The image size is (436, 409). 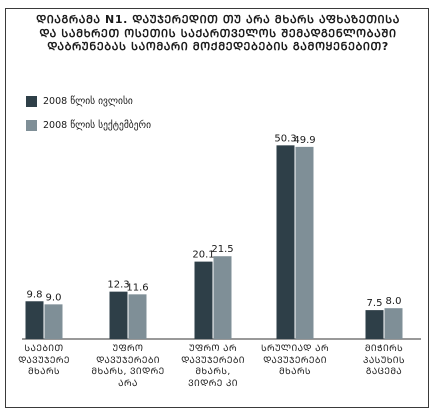 I want to click on category-label-1: ᲡᲐᲔᲑᲘᲗ ᲓᲐᲕᲣᲯᲔᲠᲔ ᲛᲮᲐᲠᲡ, so click(x=44, y=361).